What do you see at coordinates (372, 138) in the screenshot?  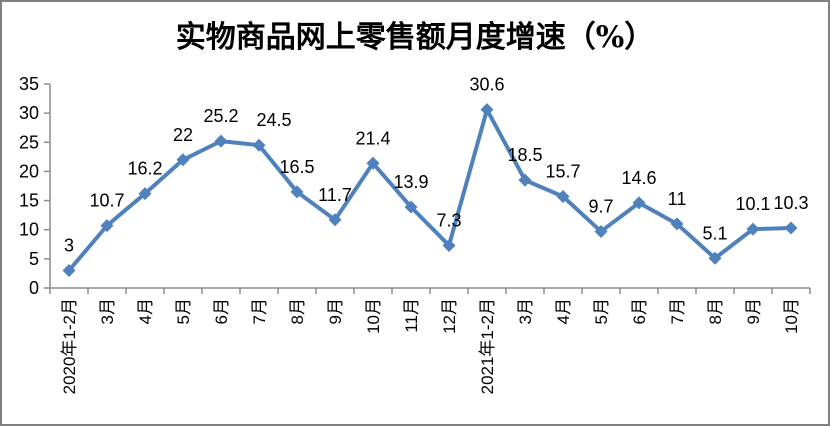 I see `data-value-label: 21.4` at bounding box center [372, 138].